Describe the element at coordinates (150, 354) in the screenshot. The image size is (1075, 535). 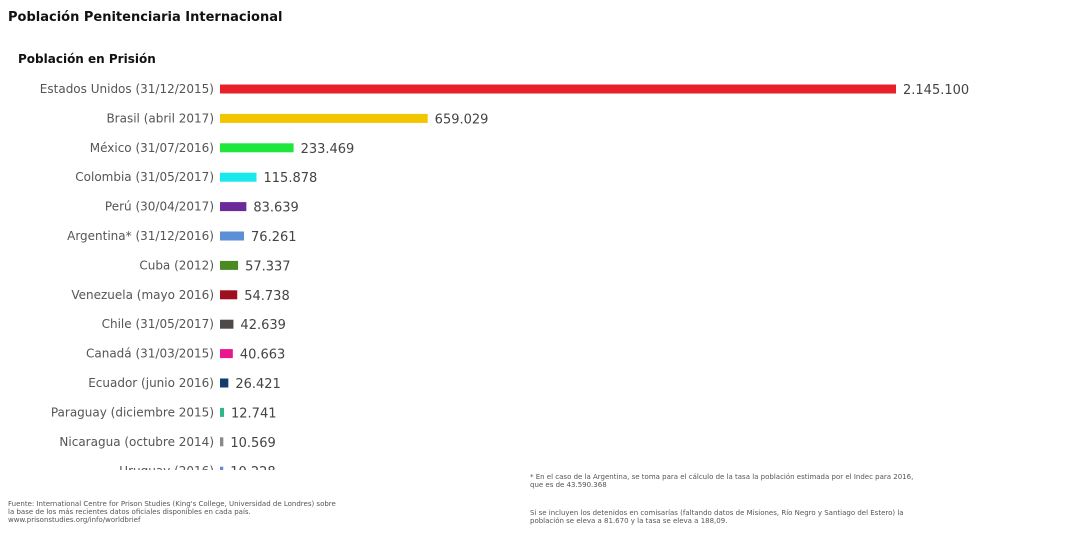
I see `category-label: Canadá (31/03/2015)` at that location.